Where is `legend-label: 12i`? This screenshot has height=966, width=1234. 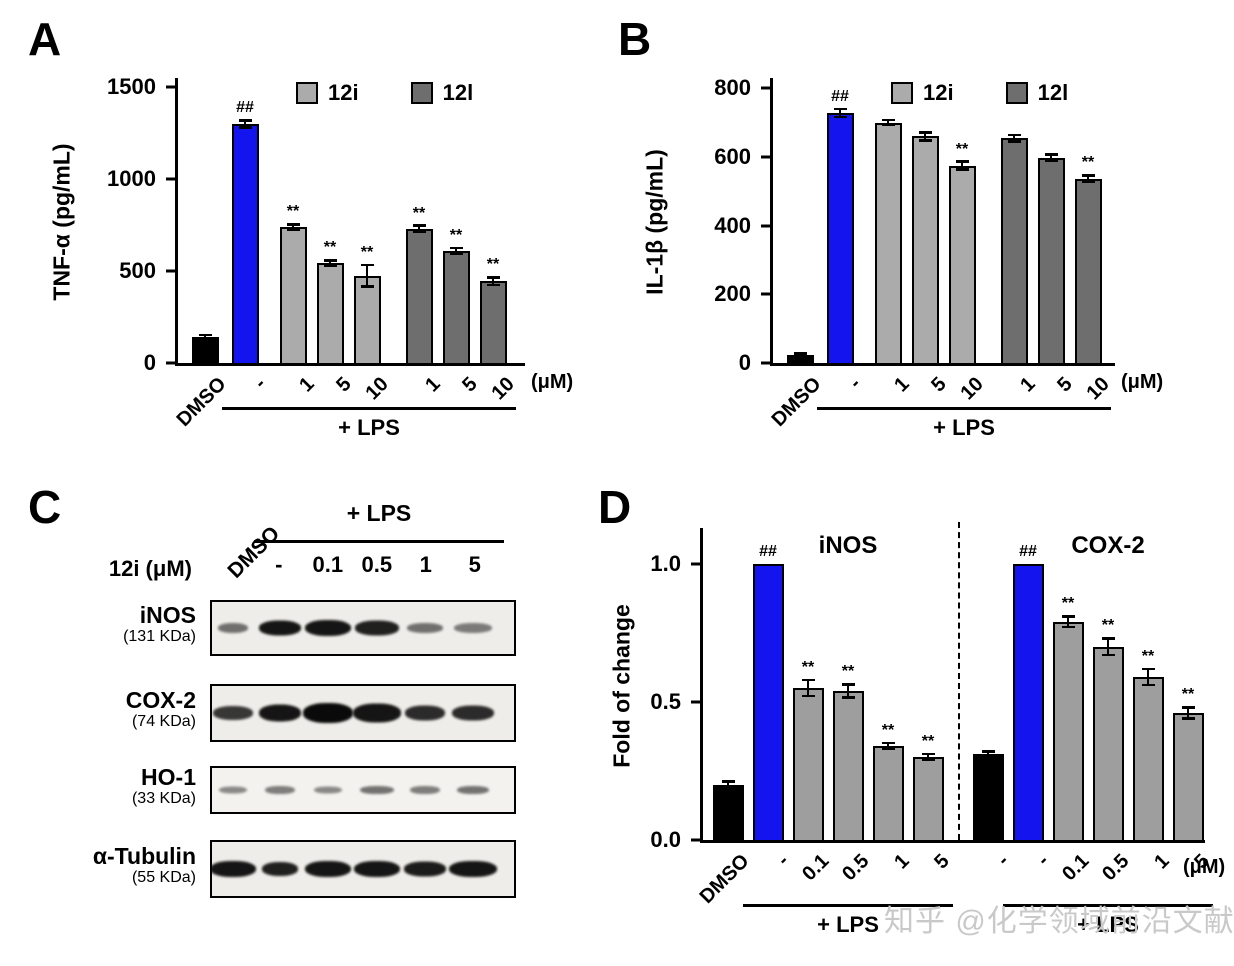
legend-label: 12i is located at coordinates (343, 92).